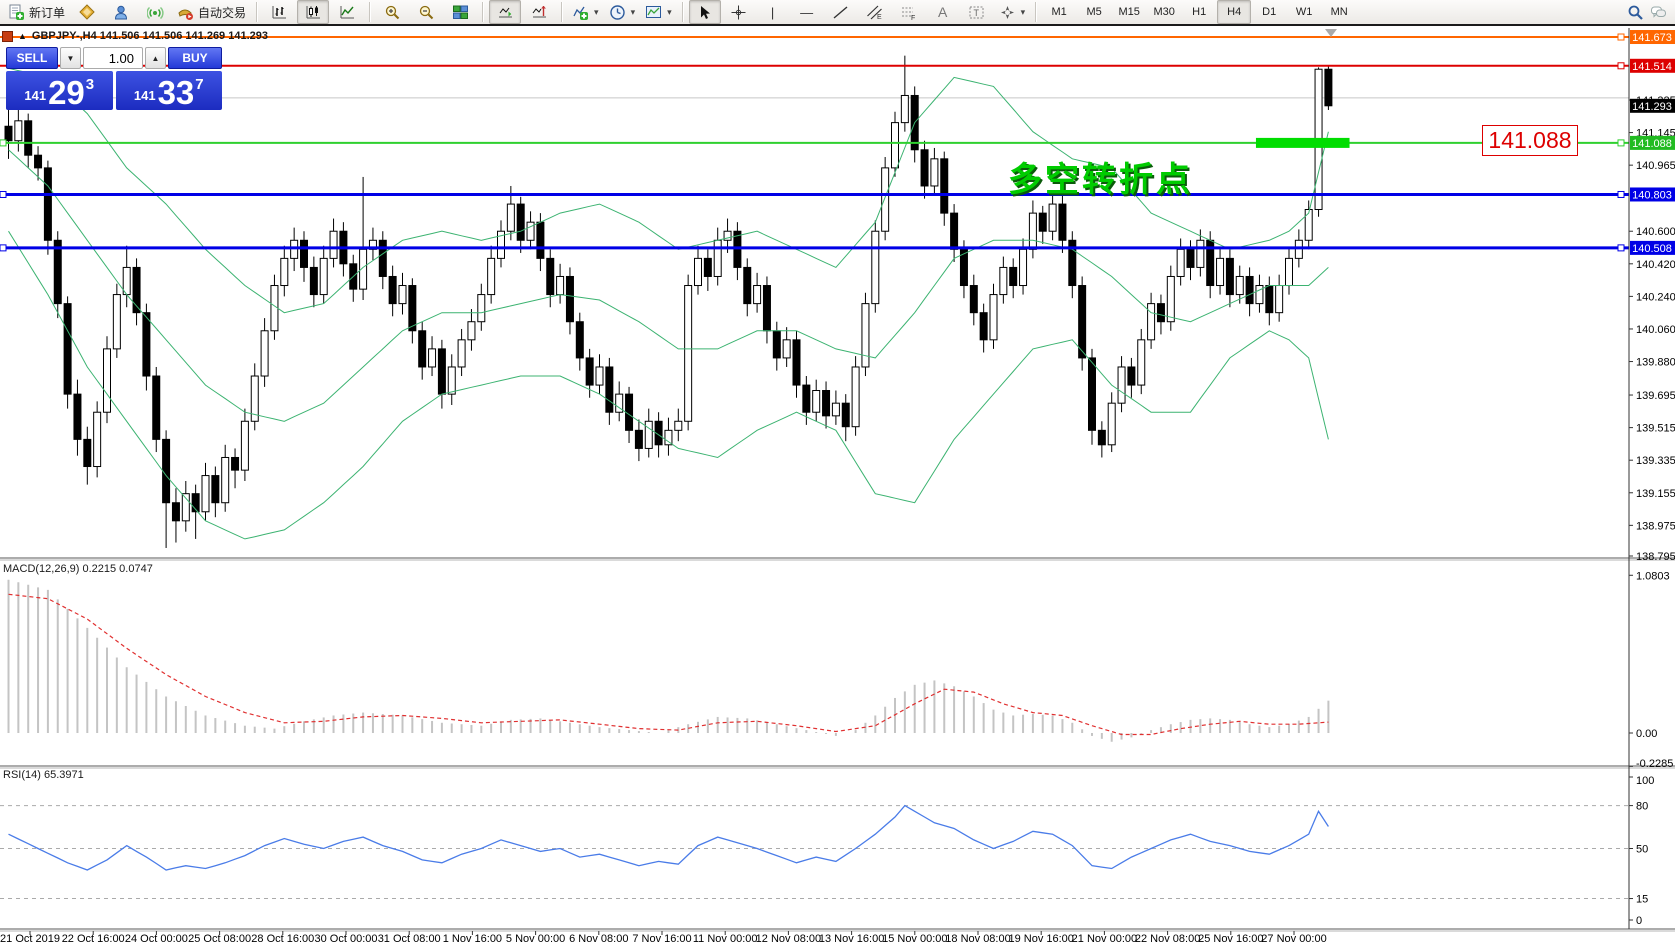 The width and height of the screenshot is (1675, 948). What do you see at coordinates (841, 12) in the screenshot?
I see `trendline-tool-button` at bounding box center [841, 12].